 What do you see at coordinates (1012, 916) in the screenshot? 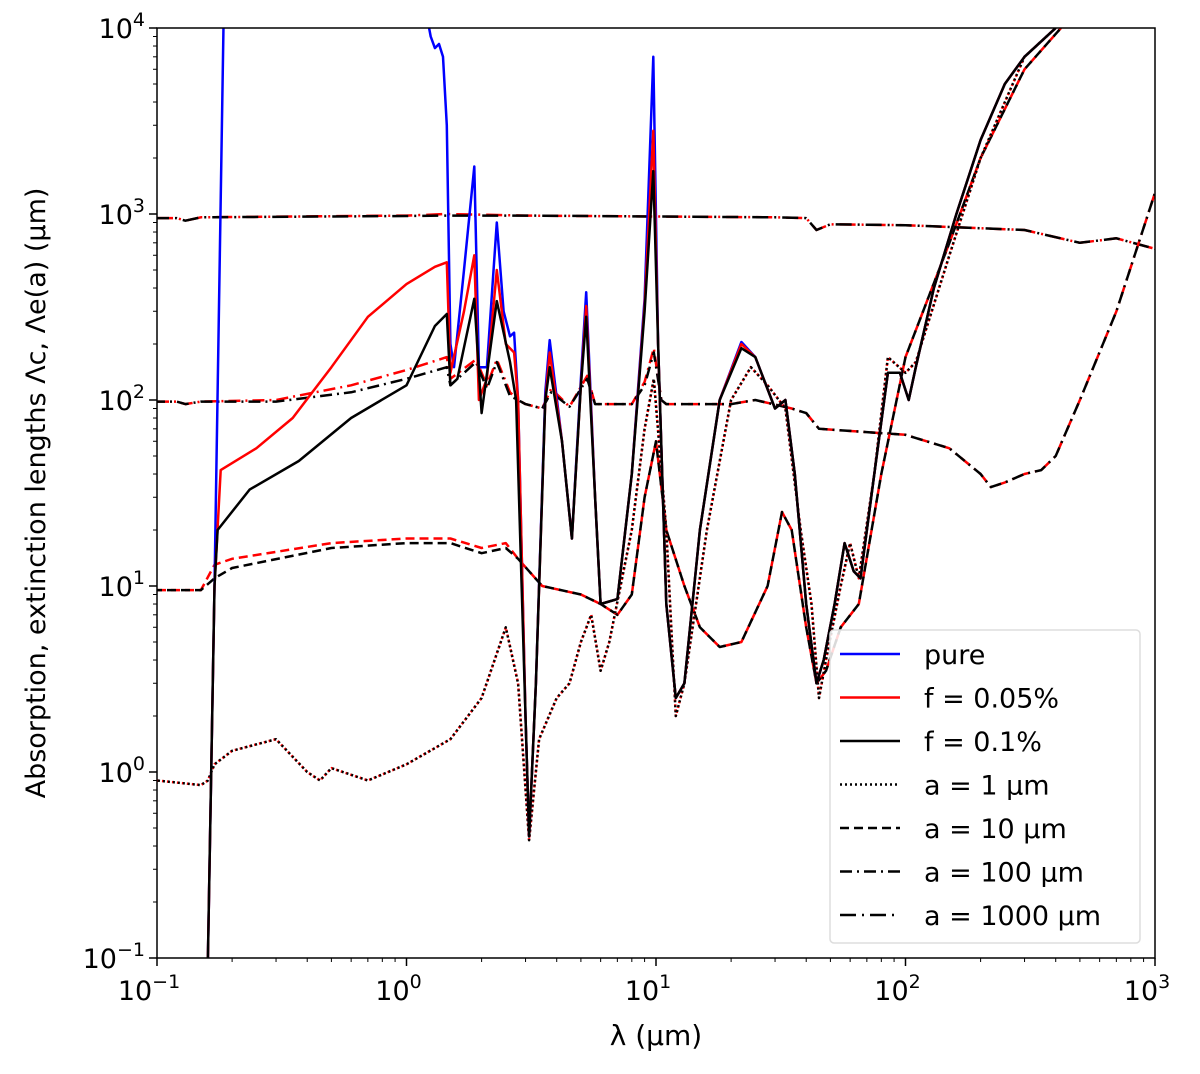
I see `legend-label: a = 1000 μm` at bounding box center [1012, 916].